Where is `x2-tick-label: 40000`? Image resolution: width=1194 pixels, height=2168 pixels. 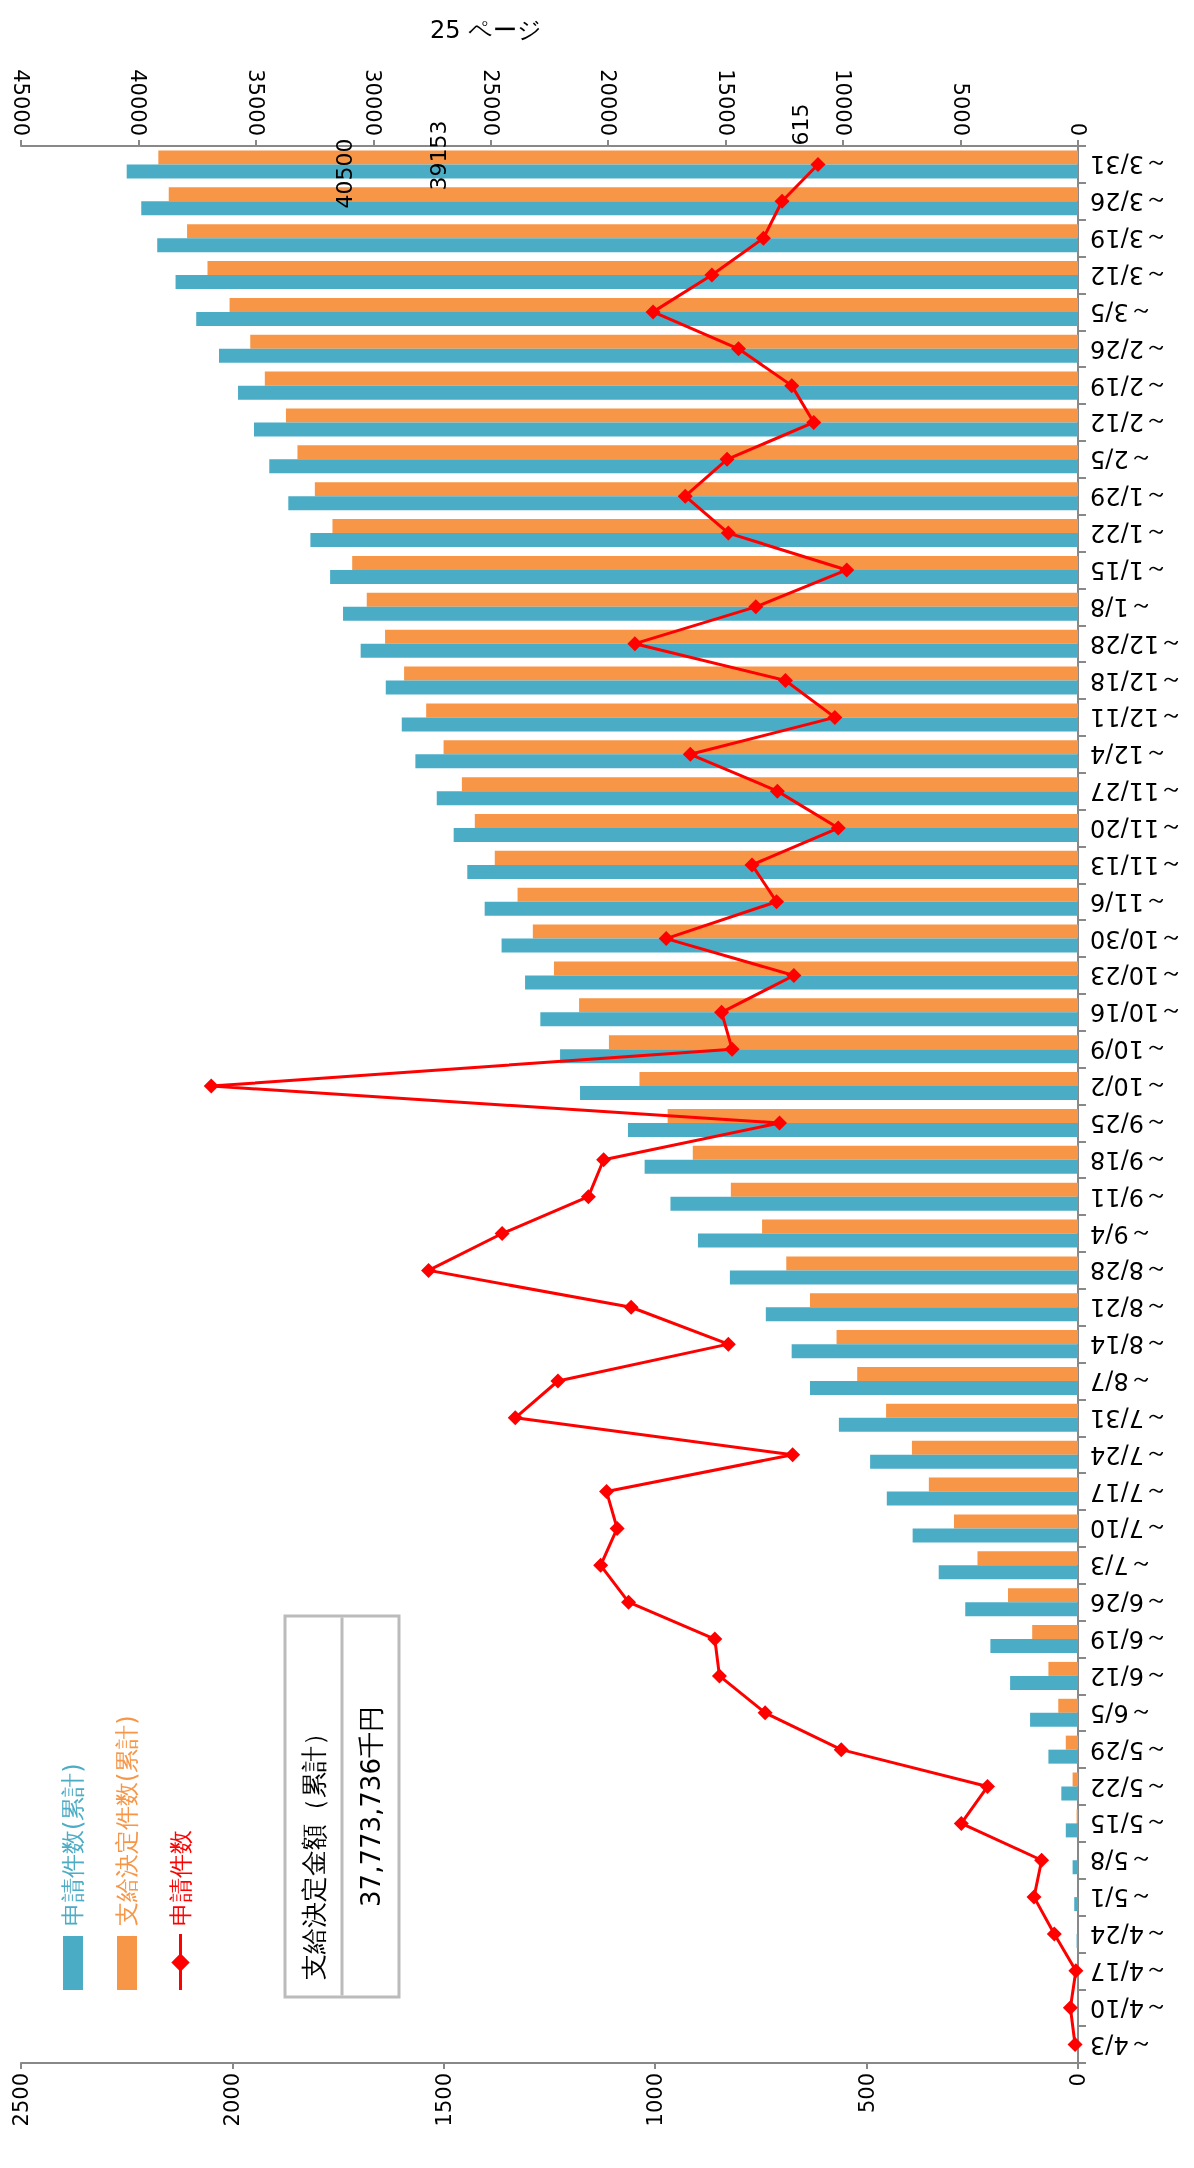
x2-tick-label: 40000 is located at coordinates (138, 102).